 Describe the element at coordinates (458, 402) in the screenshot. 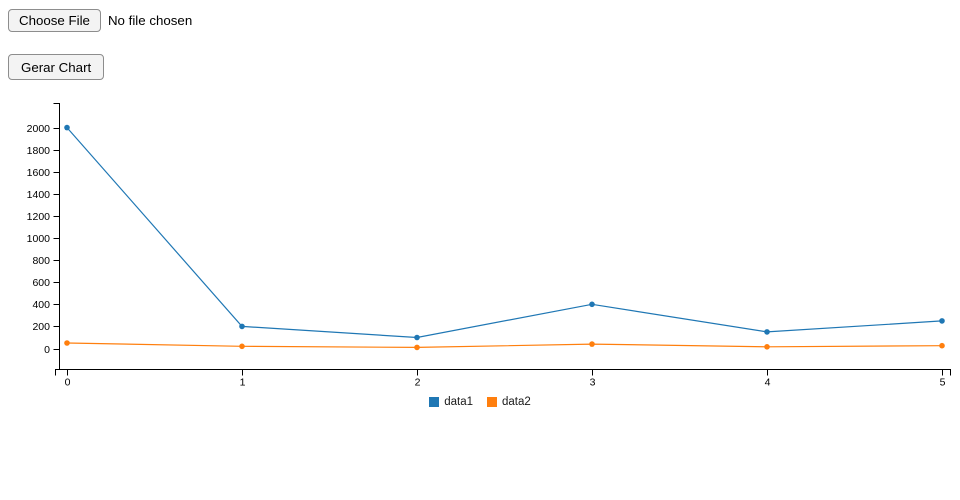

I see `legend-label: data1` at that location.